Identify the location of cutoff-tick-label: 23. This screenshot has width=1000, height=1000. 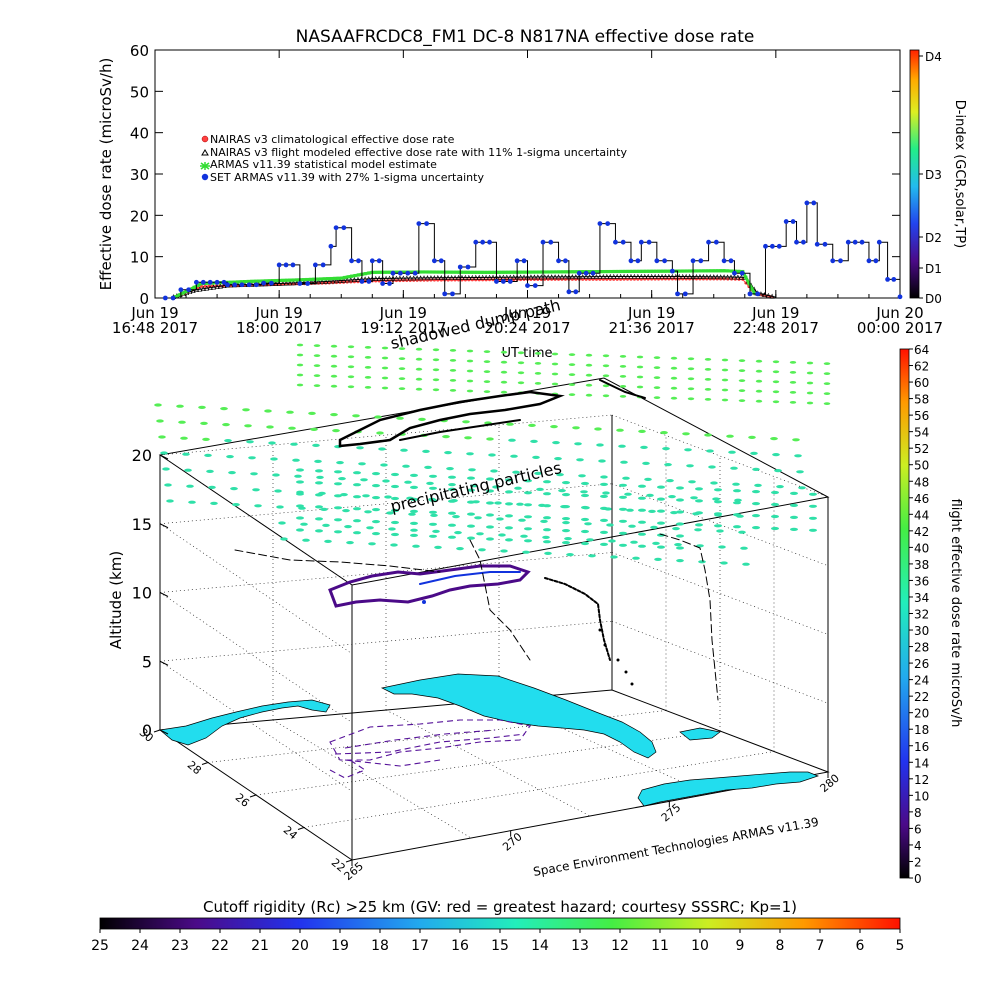
(180, 946).